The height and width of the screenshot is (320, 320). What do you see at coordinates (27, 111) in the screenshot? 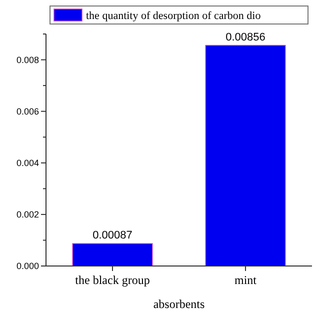
I see `y-tick-label: 0.006` at bounding box center [27, 111].